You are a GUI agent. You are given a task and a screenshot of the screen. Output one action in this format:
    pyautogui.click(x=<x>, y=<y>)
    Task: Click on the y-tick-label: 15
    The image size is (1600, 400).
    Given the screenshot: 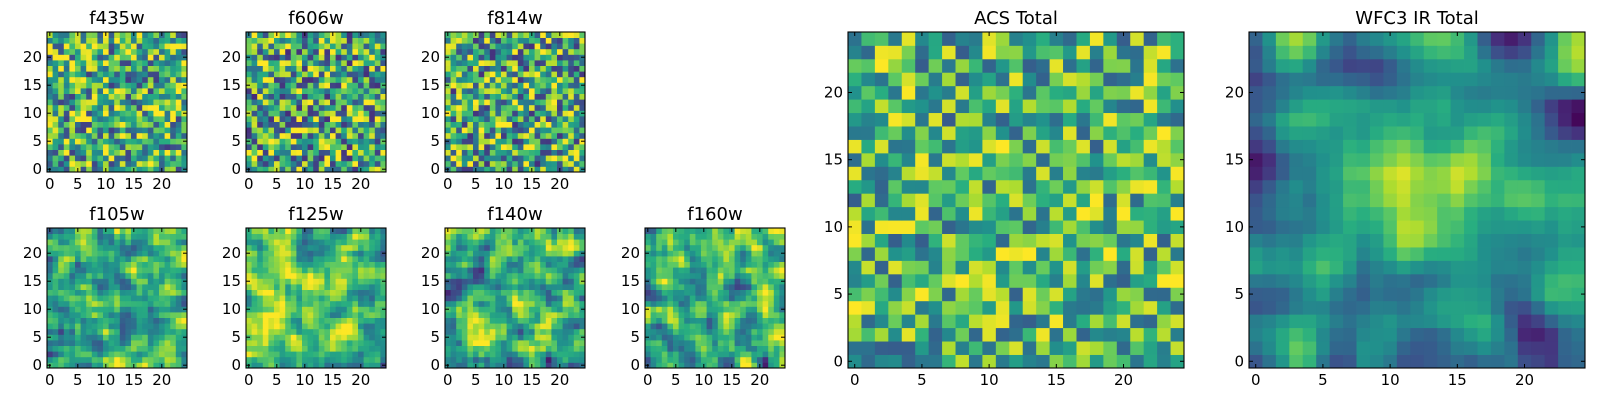 What is the action you would take?
    pyautogui.click(x=430, y=281)
    